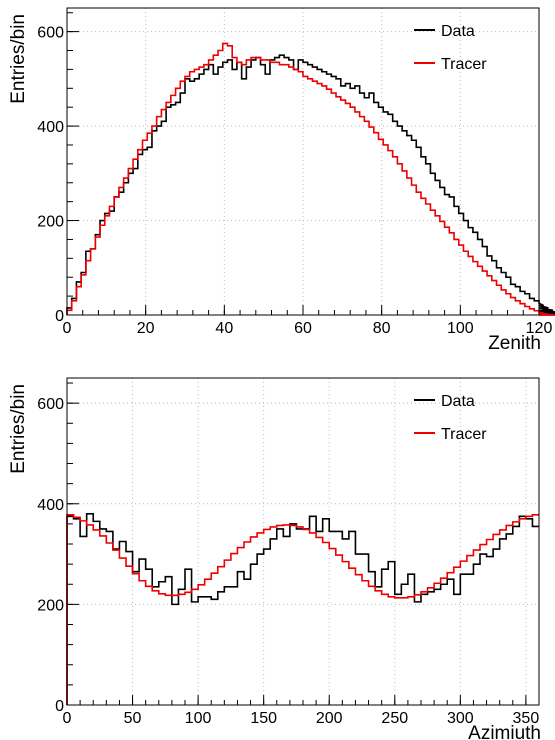 This screenshot has width=555, height=740. What do you see at coordinates (514, 343) in the screenshot?
I see `x-axis-title: Zenith` at bounding box center [514, 343].